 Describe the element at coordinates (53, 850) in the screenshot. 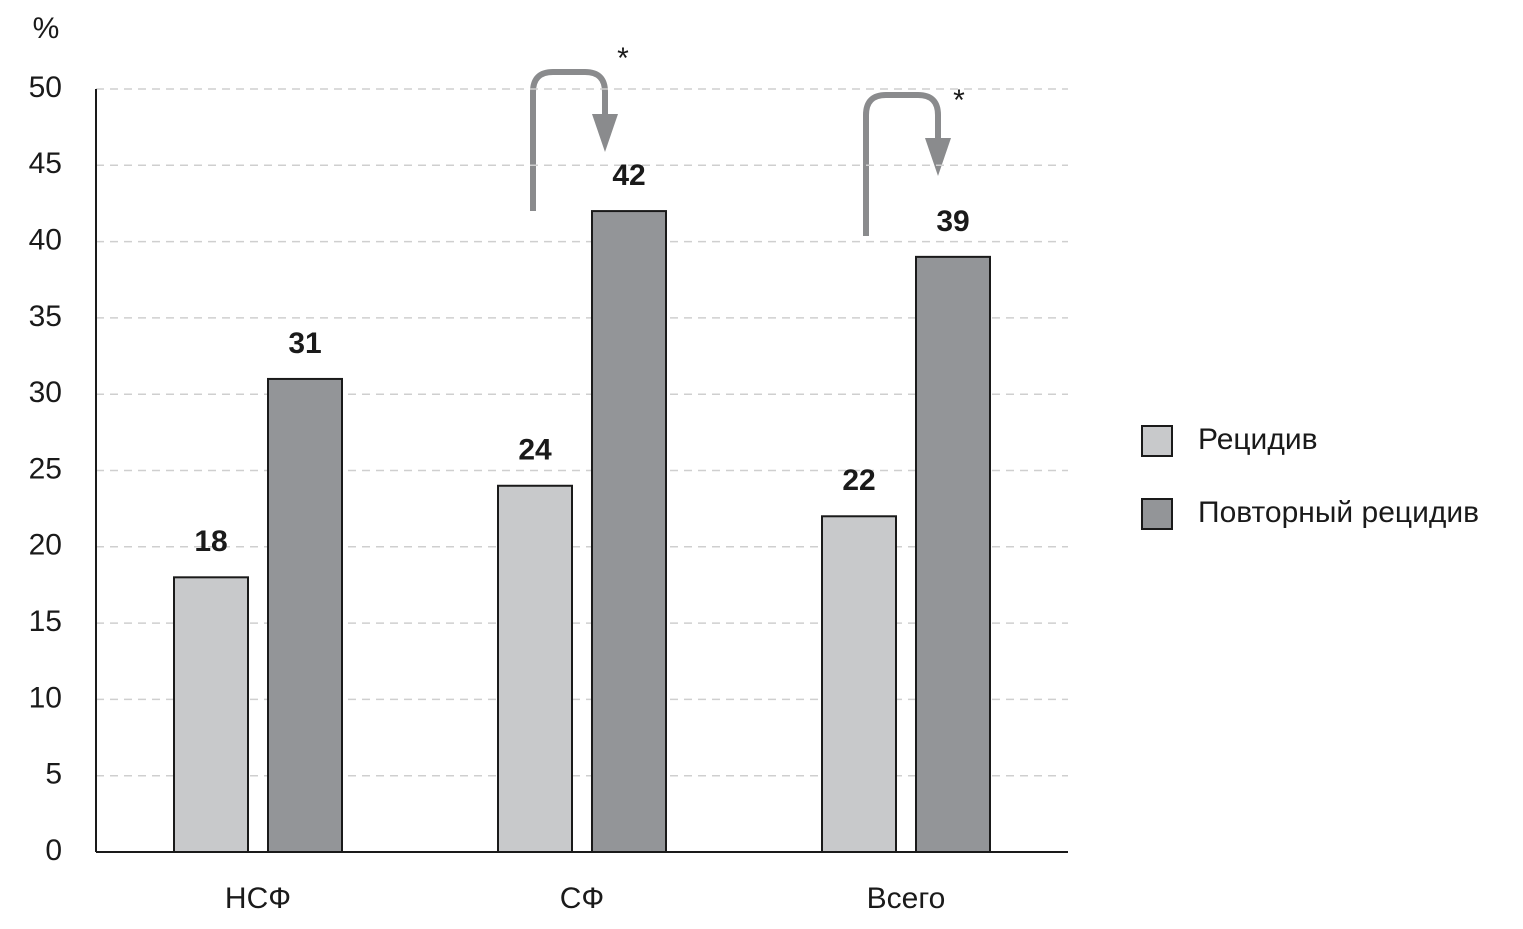

I see `y-tick-label: 0` at that location.